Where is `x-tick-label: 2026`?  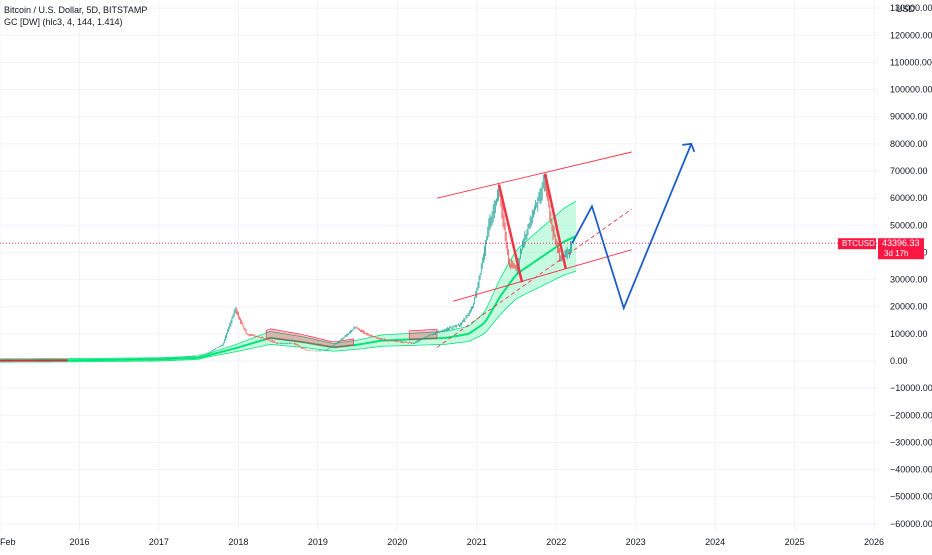 x-tick-label: 2026 is located at coordinates (874, 542).